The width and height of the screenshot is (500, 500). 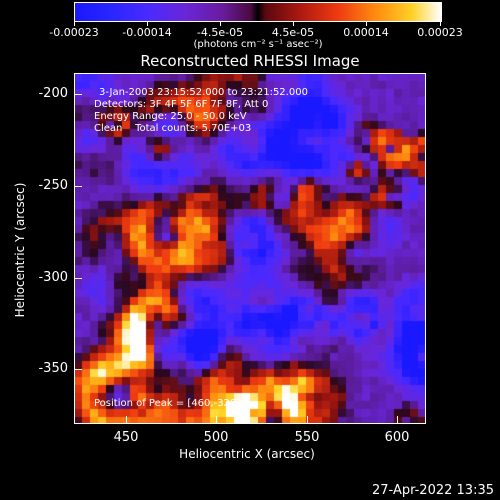 What do you see at coordinates (220, 32) in the screenshot?
I see `colorbar-tick-label: -4.5e-05` at bounding box center [220, 32].